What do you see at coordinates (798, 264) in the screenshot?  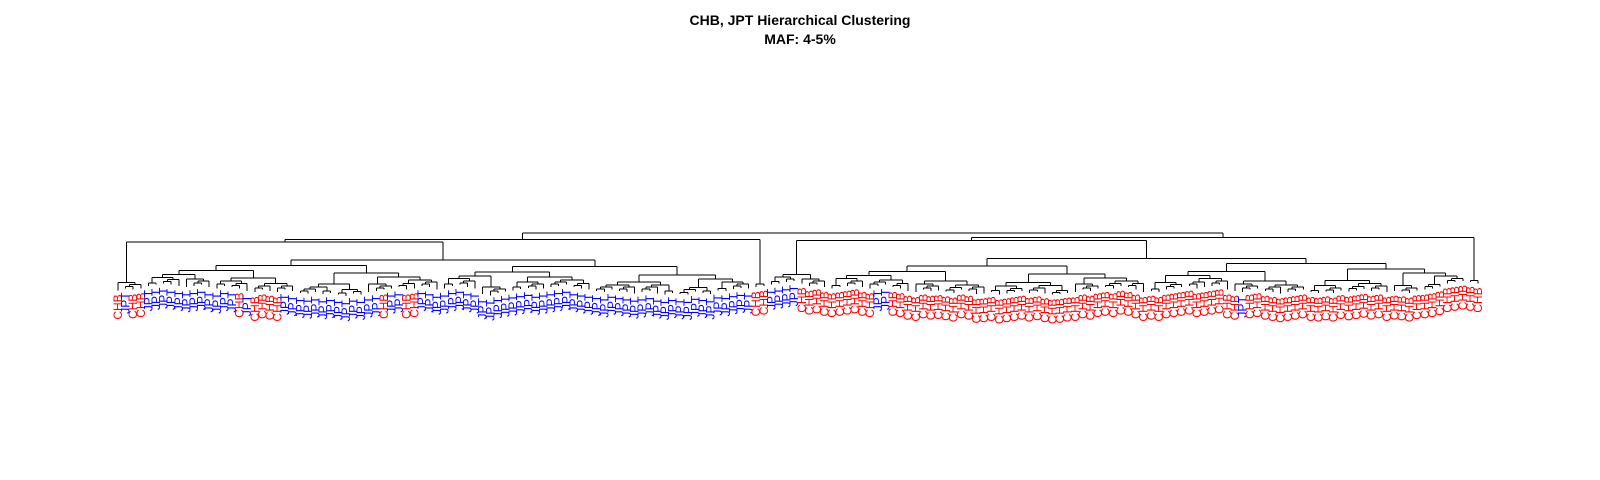 I see `dendrogram-branches` at bounding box center [798, 264].